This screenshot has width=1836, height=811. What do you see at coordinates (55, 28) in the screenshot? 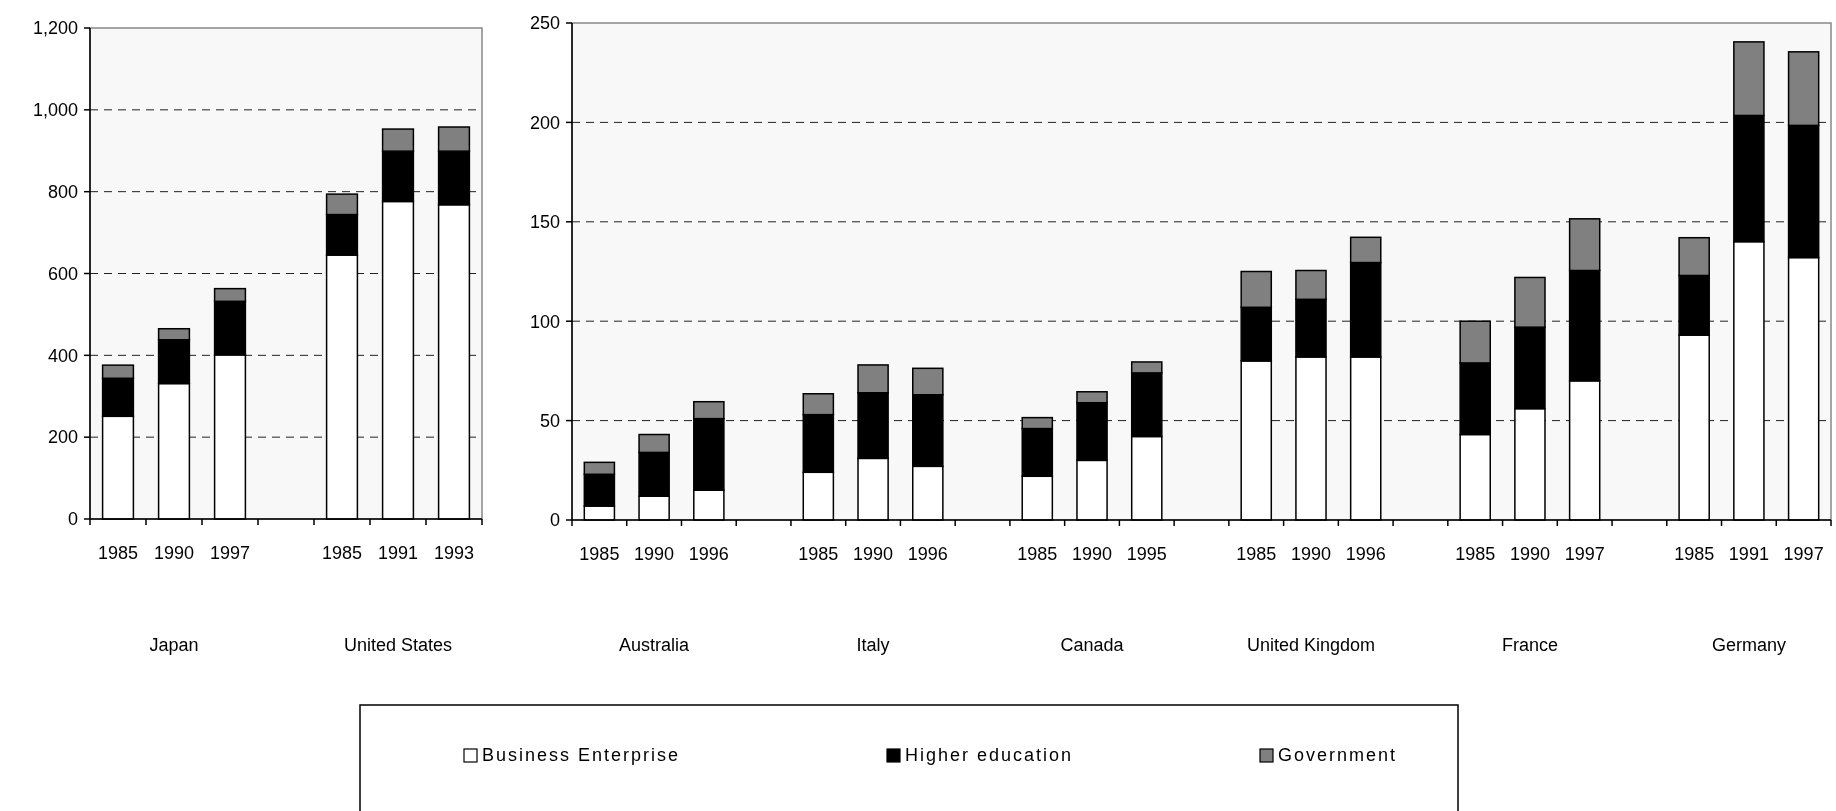
I see `y-tick-label: 1,200` at bounding box center [55, 28].